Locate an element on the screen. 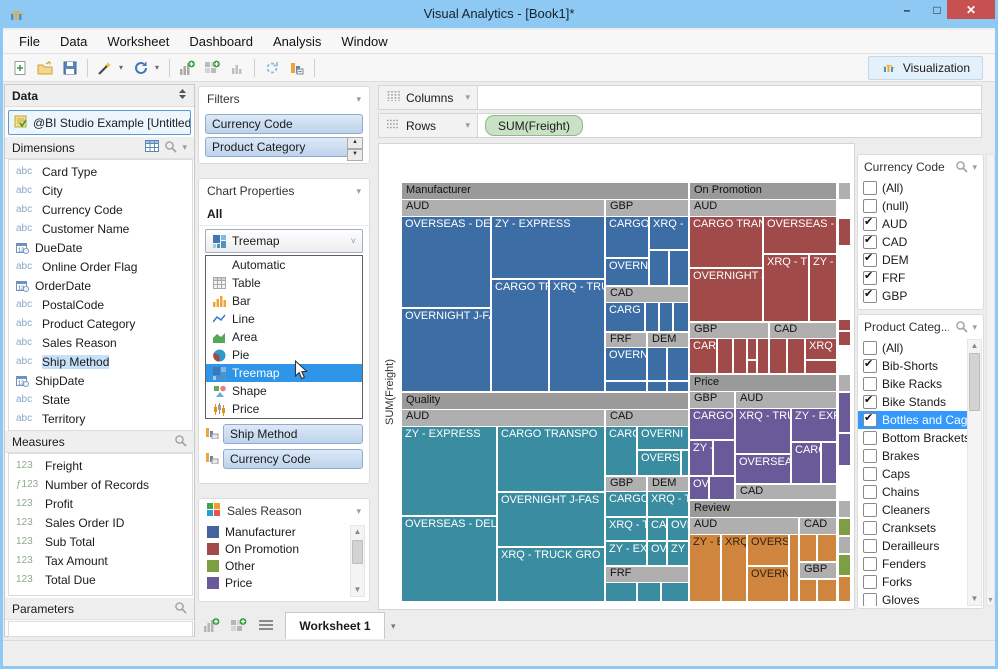 The width and height of the screenshot is (998, 669). dimension-item: abc City is located at coordinates (100, 190).